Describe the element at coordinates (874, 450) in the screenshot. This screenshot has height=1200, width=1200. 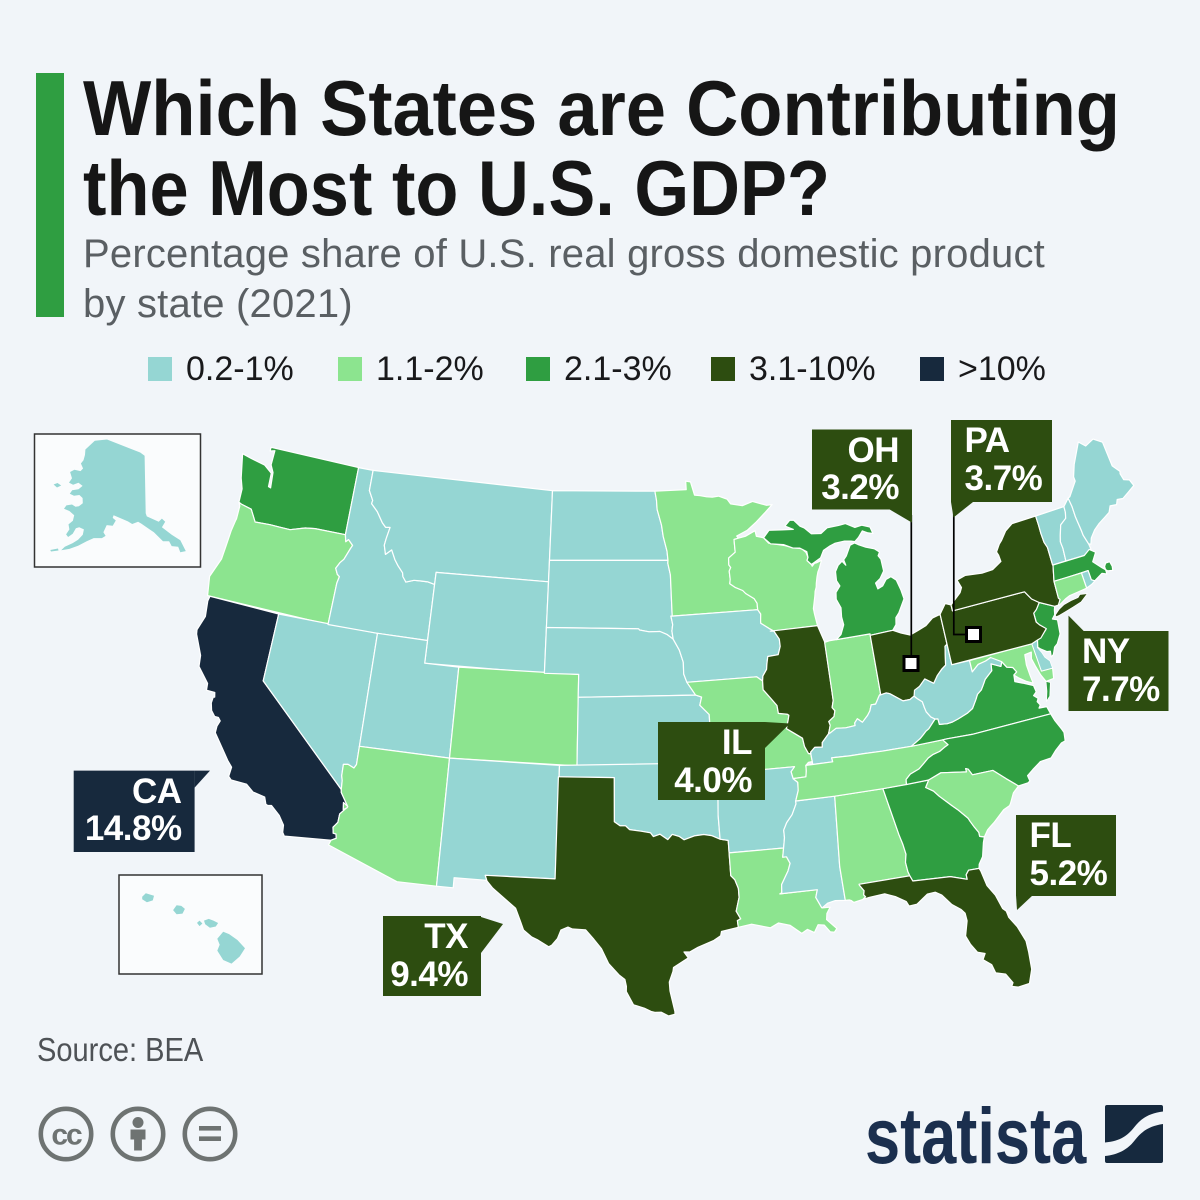
I see `svg-text: OH` at that location.